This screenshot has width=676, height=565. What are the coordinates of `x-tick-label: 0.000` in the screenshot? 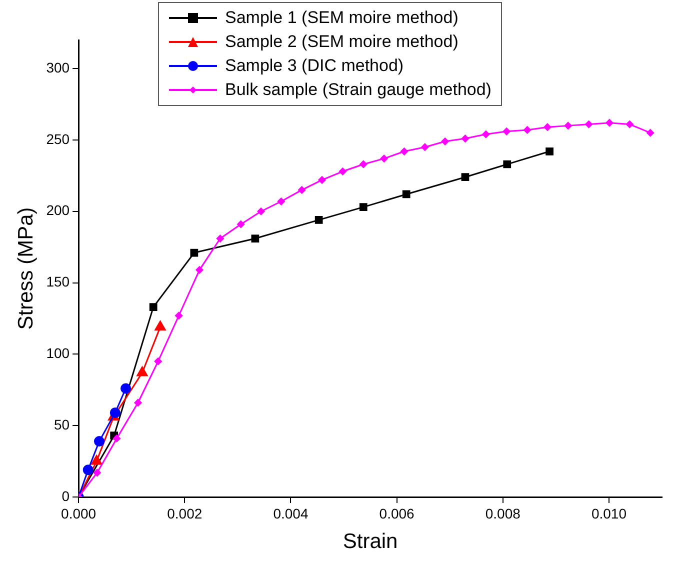 It's located at (78, 513).